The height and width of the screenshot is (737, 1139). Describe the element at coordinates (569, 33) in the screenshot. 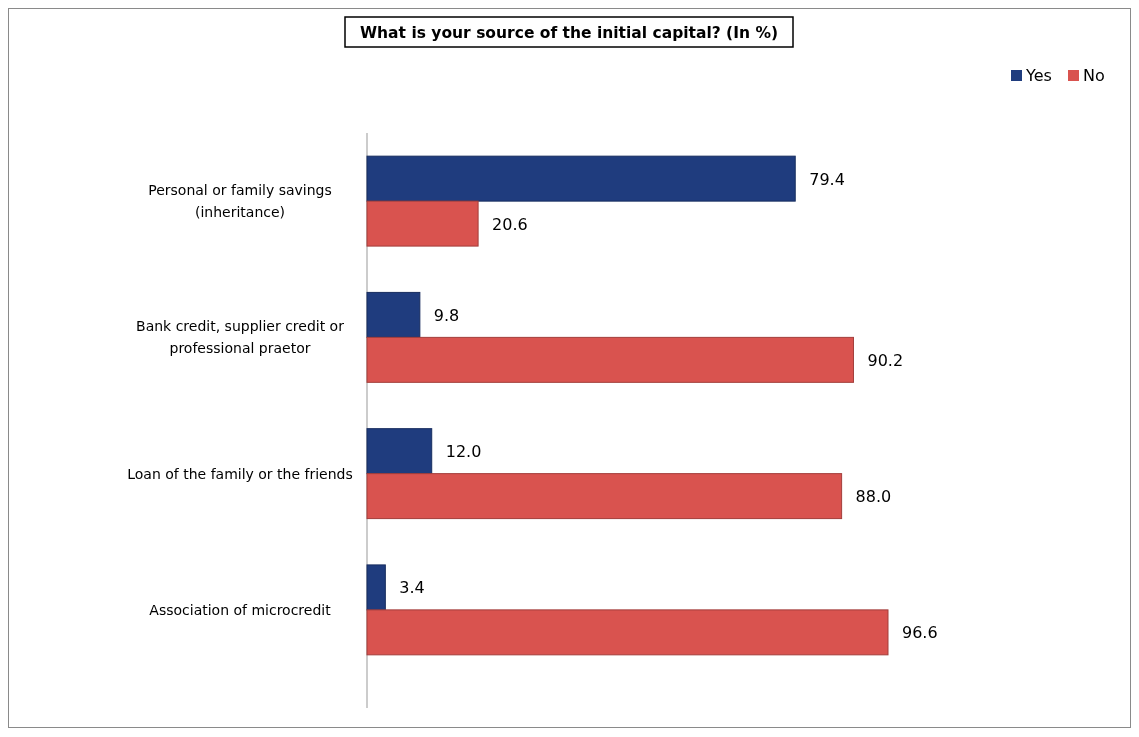

I see `chart-title: What is your source of the initial capital? (In %)` at that location.